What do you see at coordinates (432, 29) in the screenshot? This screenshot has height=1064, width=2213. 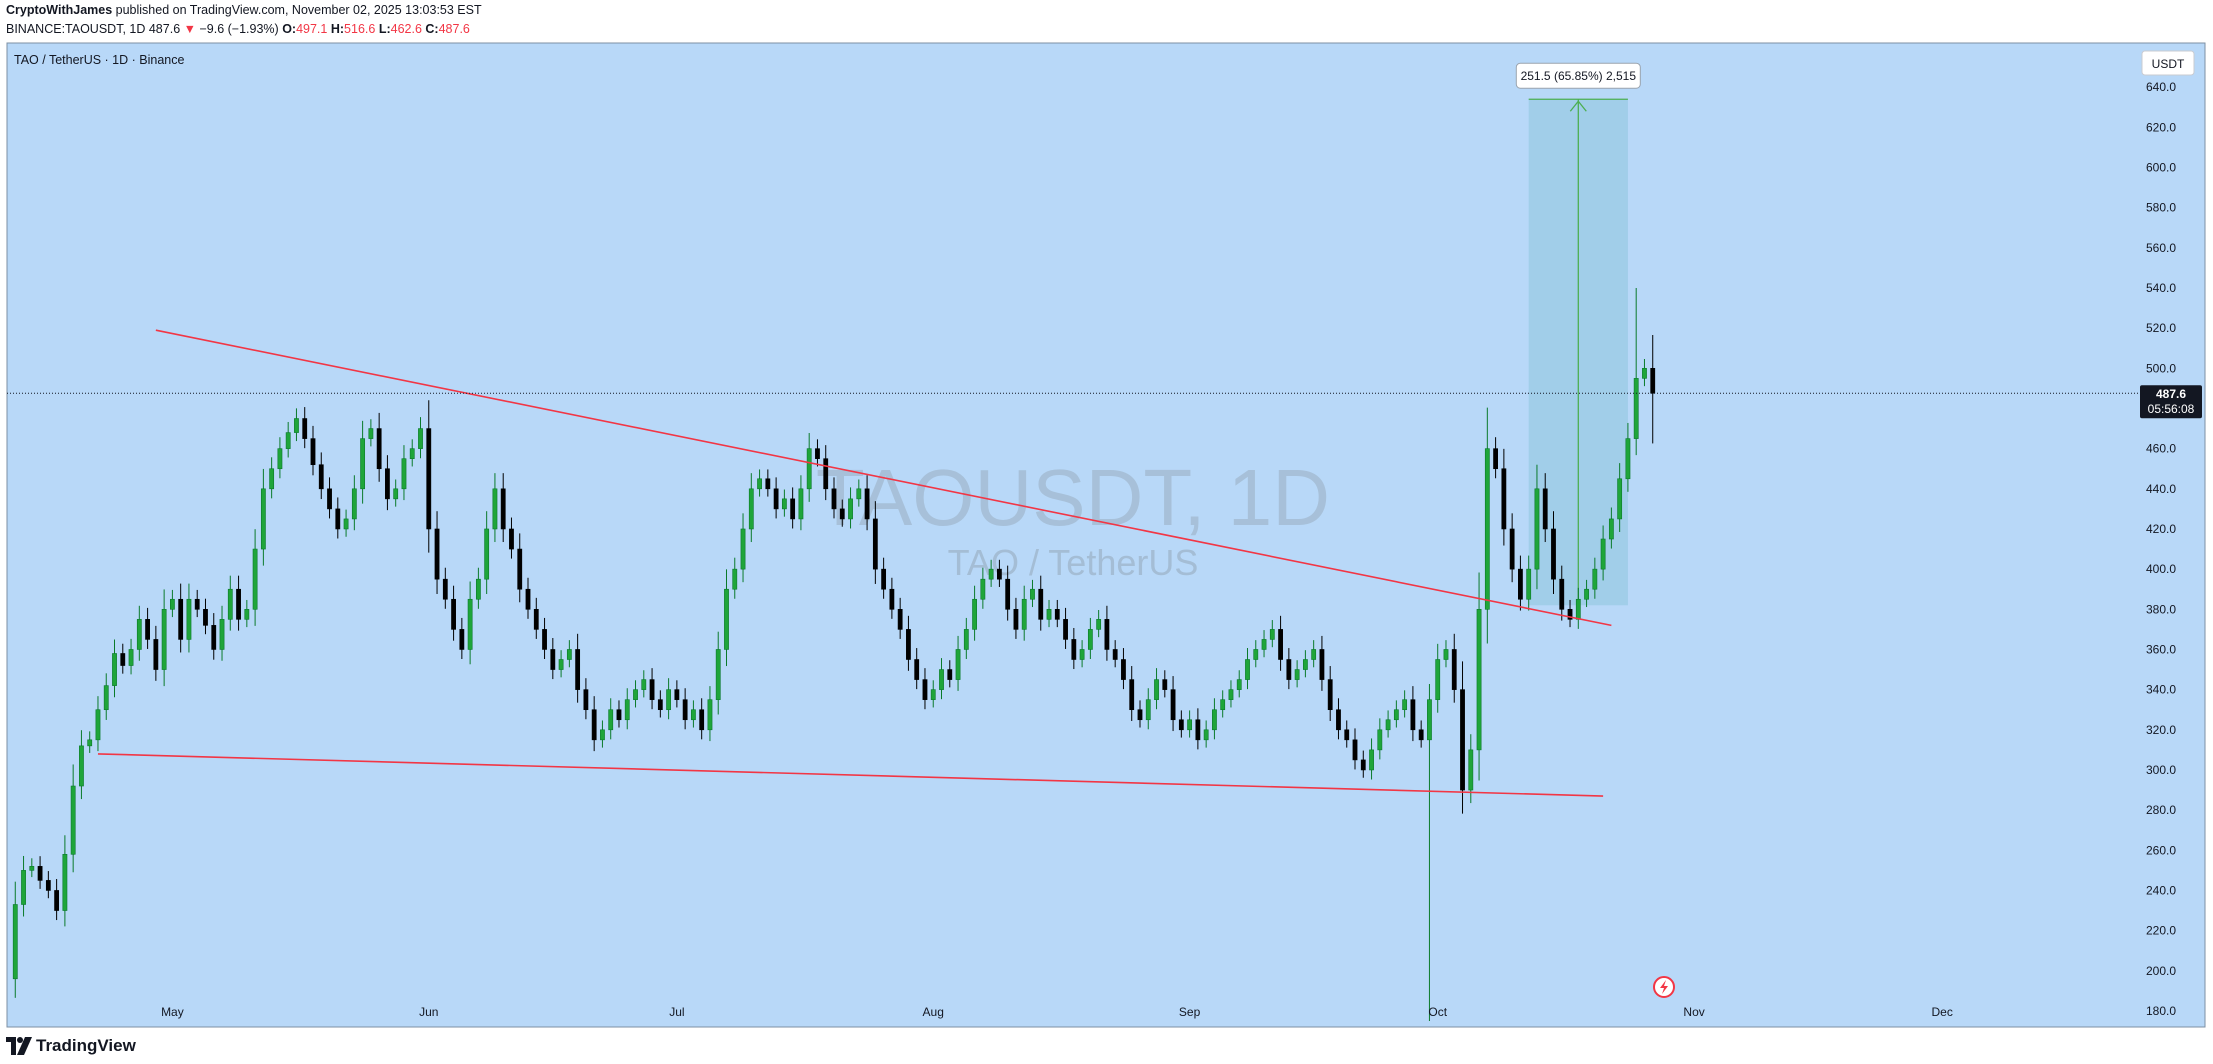 I see `close-label: C:` at bounding box center [432, 29].